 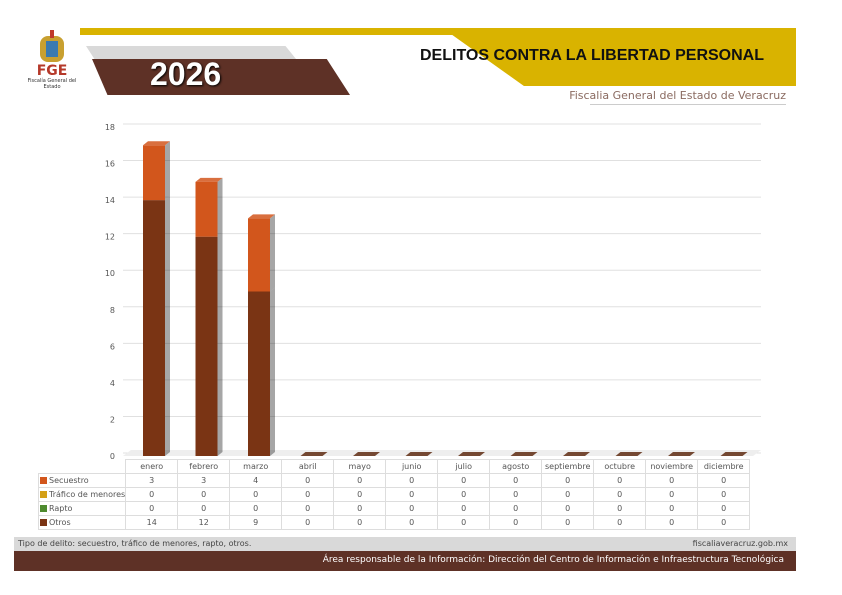 I want to click on header-gray-stripe, so click(x=191, y=52).